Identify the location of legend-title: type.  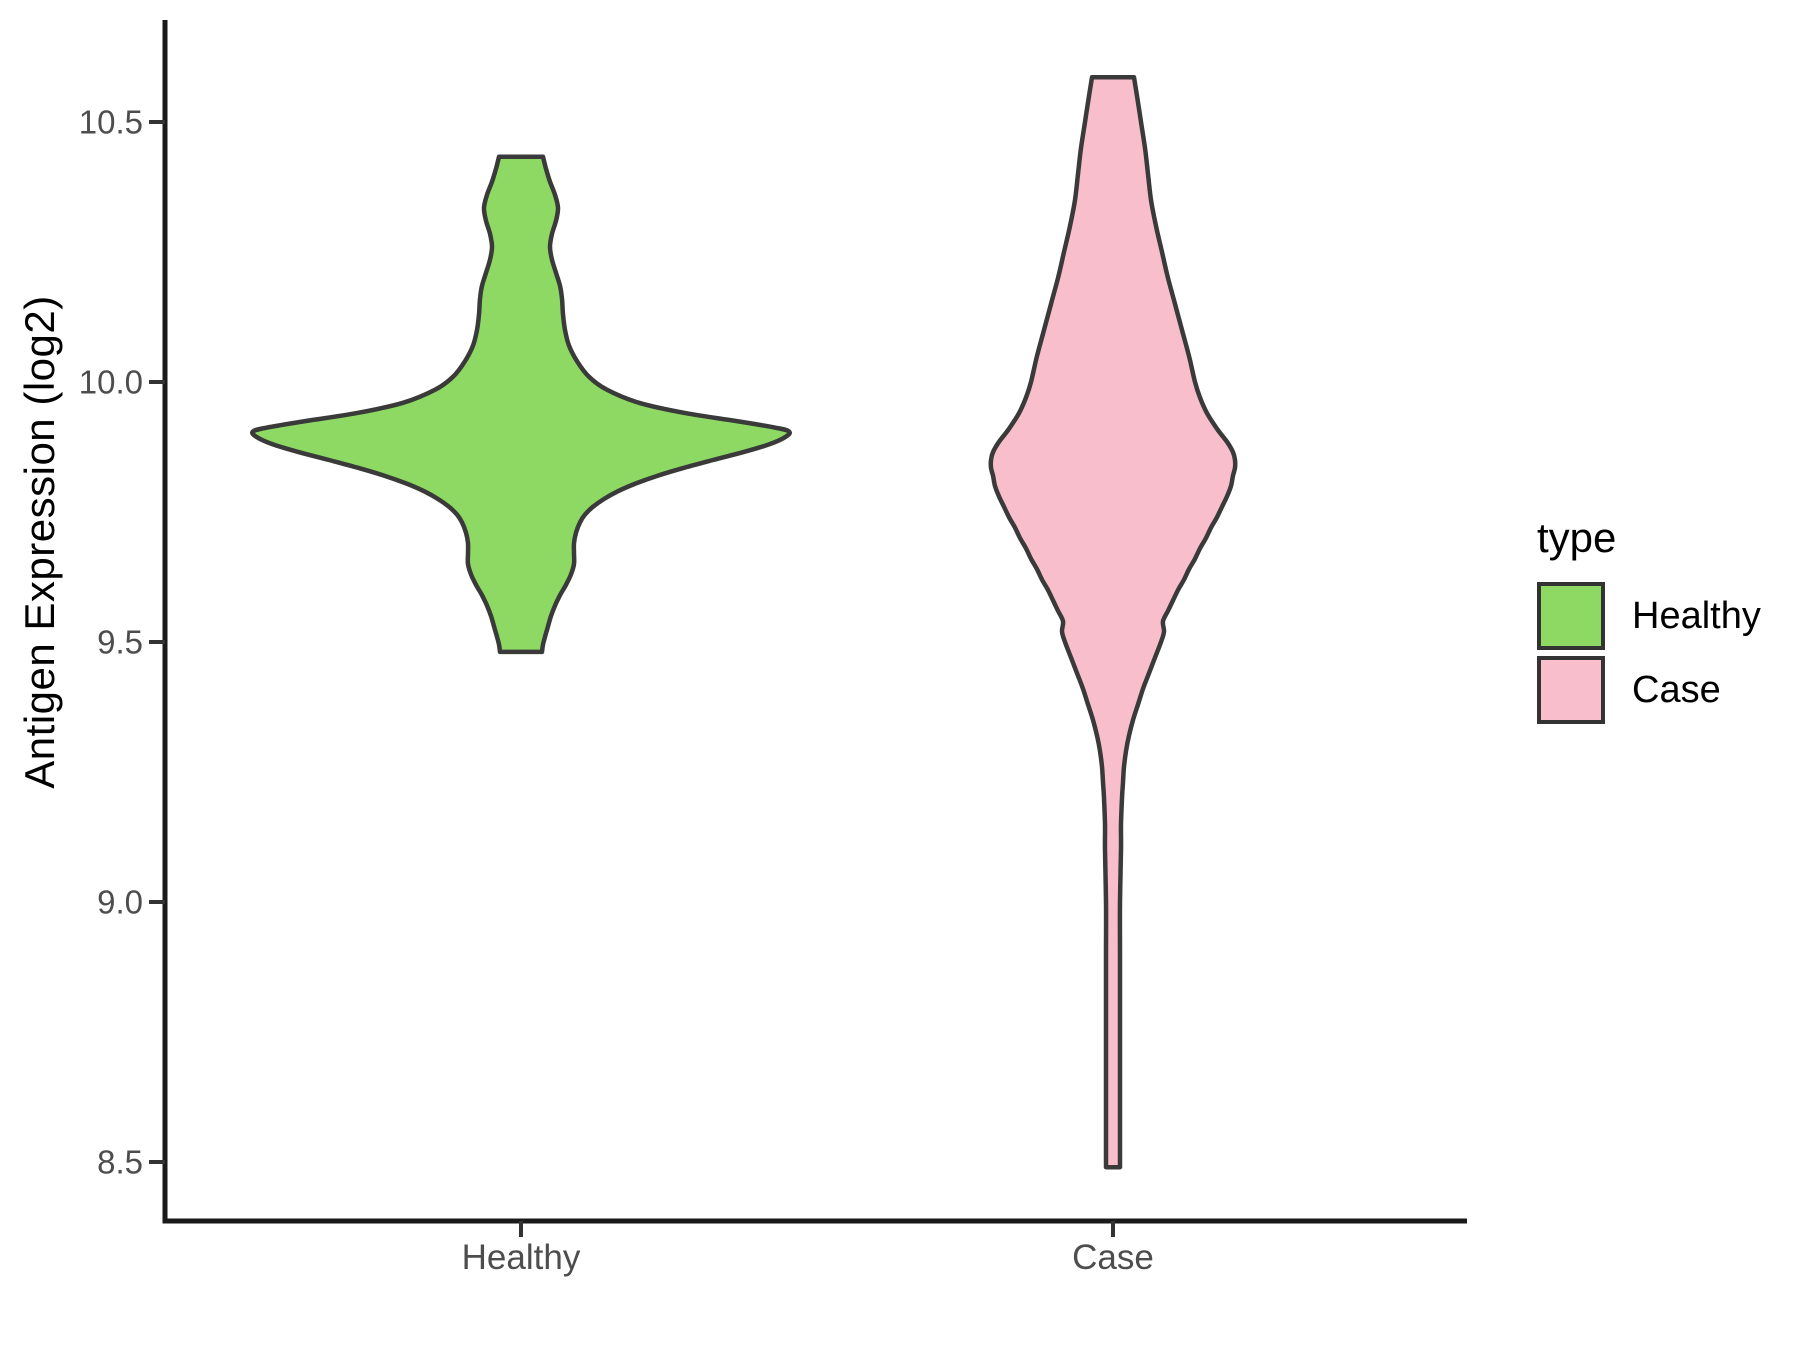
(1577, 537).